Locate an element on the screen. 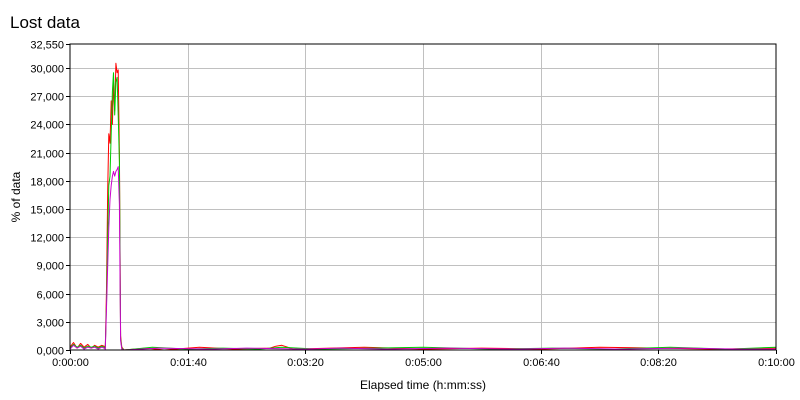 Image resolution: width=800 pixels, height=400 pixels. y-tick-label: 30,000 is located at coordinates (47, 70).